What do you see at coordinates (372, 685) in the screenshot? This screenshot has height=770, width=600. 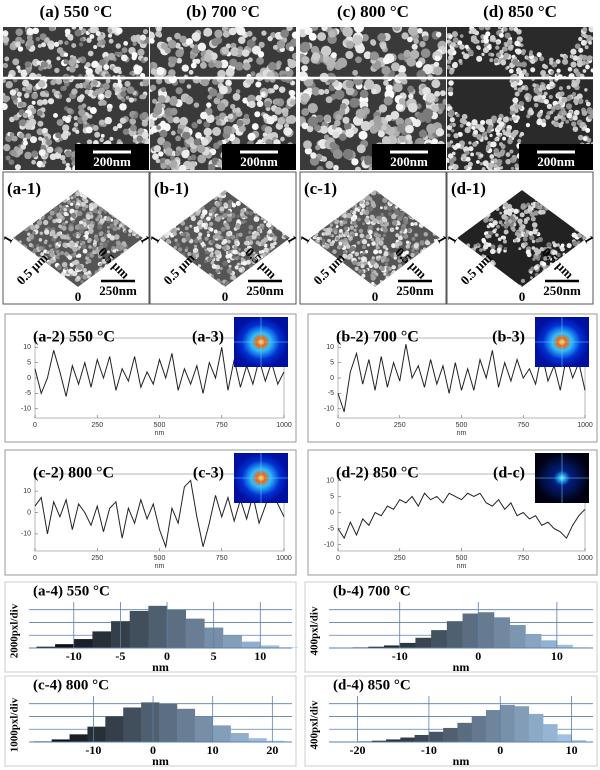 I see `panel-label: (d-4) 850 °C` at bounding box center [372, 685].